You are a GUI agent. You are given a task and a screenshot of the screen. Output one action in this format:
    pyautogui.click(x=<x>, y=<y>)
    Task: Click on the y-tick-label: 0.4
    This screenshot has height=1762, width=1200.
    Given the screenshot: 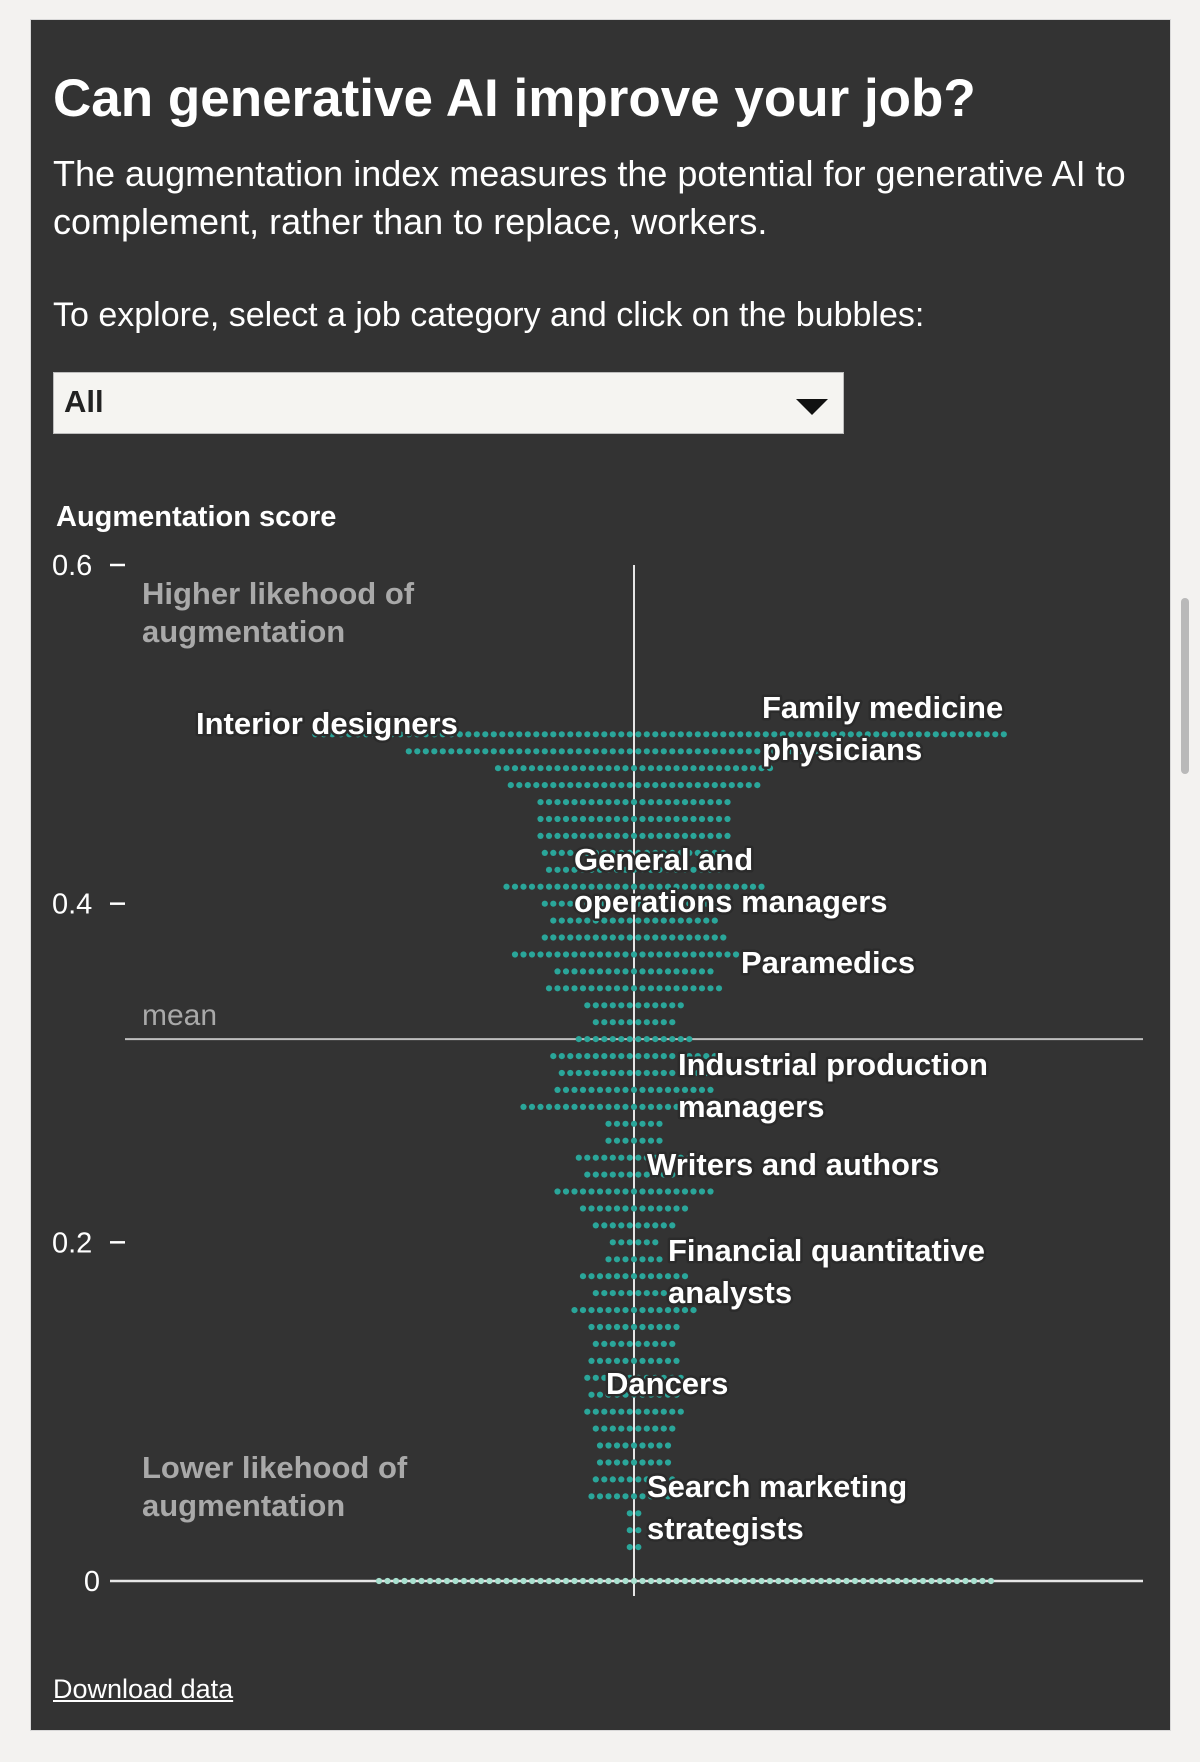 What is the action you would take?
    pyautogui.click(x=72, y=905)
    